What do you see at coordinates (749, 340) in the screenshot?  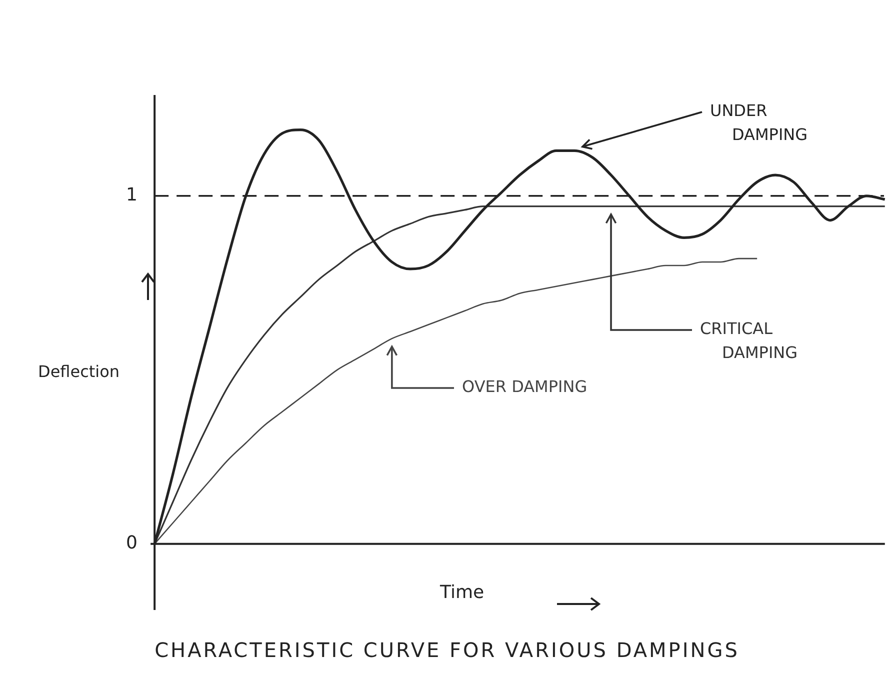 I see `text: CRITICAL DAMPING` at bounding box center [749, 340].